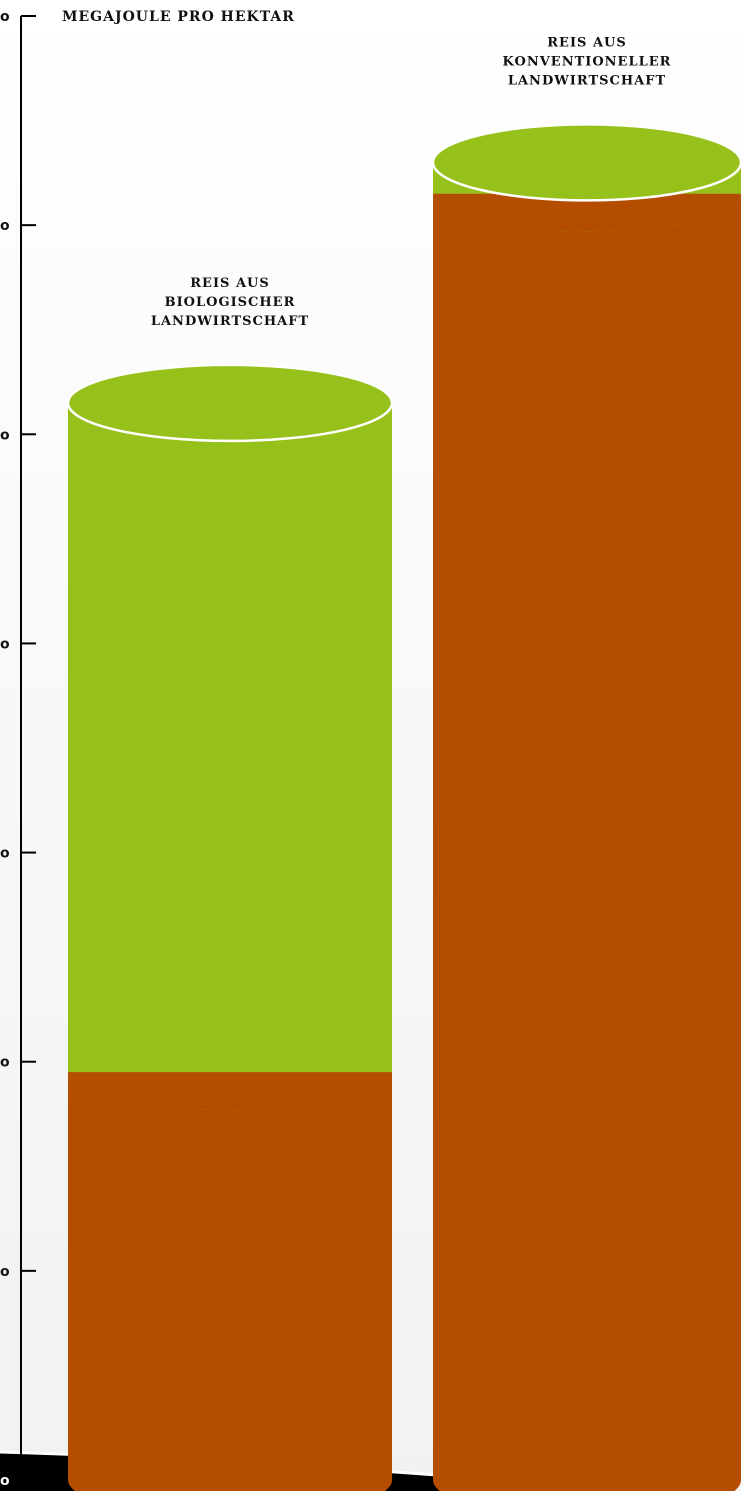  I want to click on category-label: REIS AUS KONVENTIONELLER LANDWIRTSCHAFT, so click(587, 61).